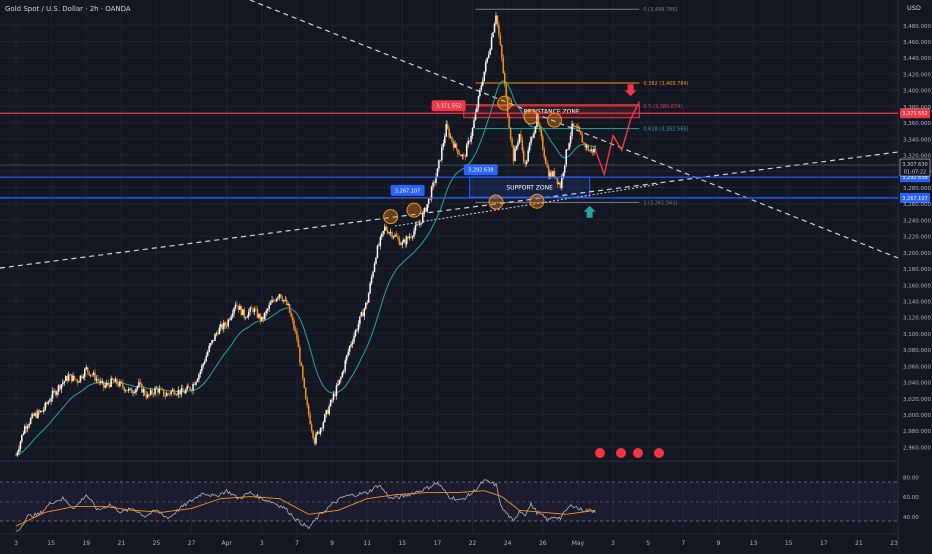 This screenshot has height=554, width=932. I want to click on economic-events, so click(629, 453).